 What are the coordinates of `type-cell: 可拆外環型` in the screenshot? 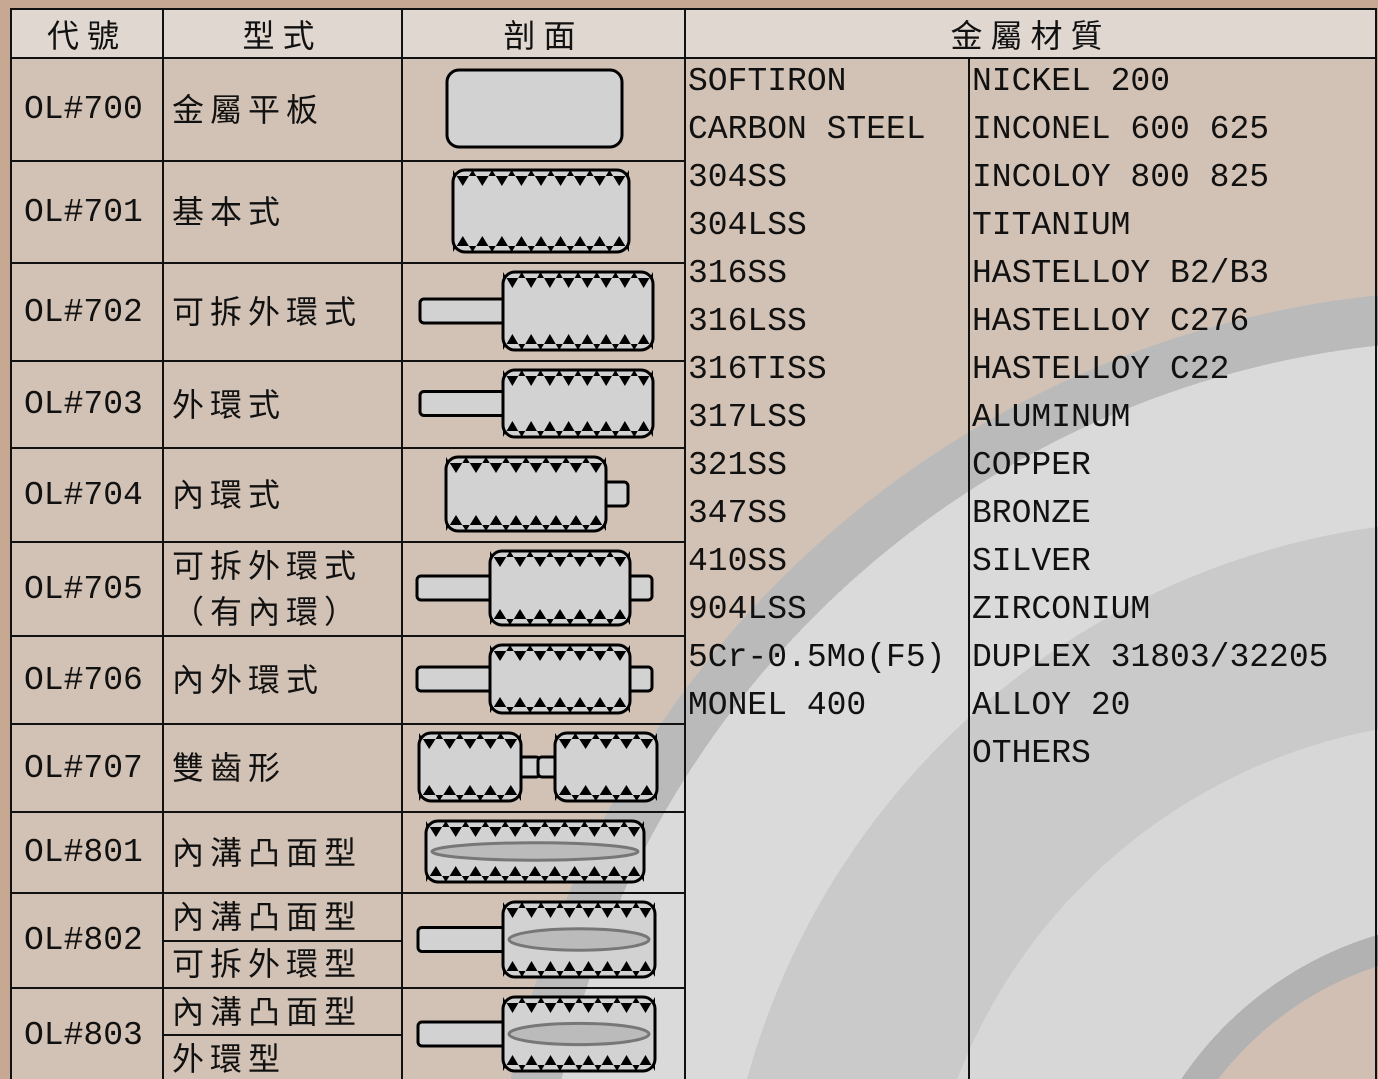 It's located at (282, 964).